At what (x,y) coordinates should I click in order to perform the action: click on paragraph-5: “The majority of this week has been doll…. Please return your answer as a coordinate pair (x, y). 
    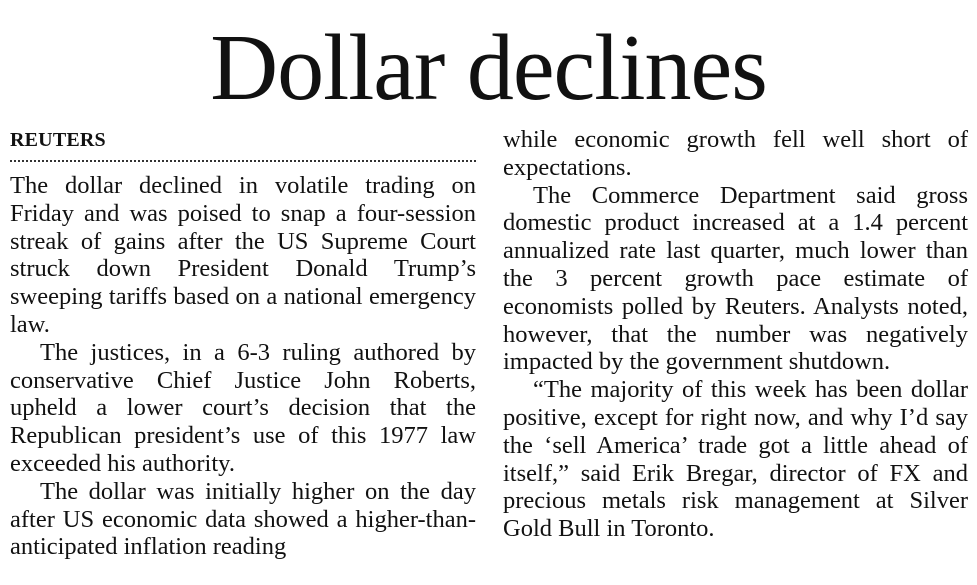
    Looking at the image, I should click on (735, 459).